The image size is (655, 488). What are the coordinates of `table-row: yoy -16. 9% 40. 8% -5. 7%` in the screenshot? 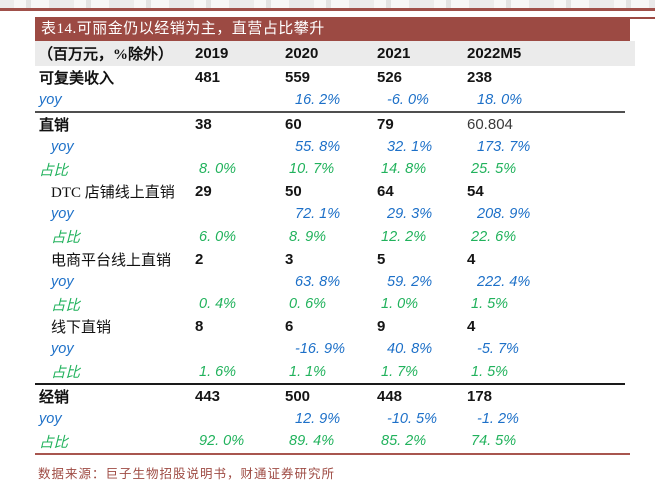 It's located at (330, 349).